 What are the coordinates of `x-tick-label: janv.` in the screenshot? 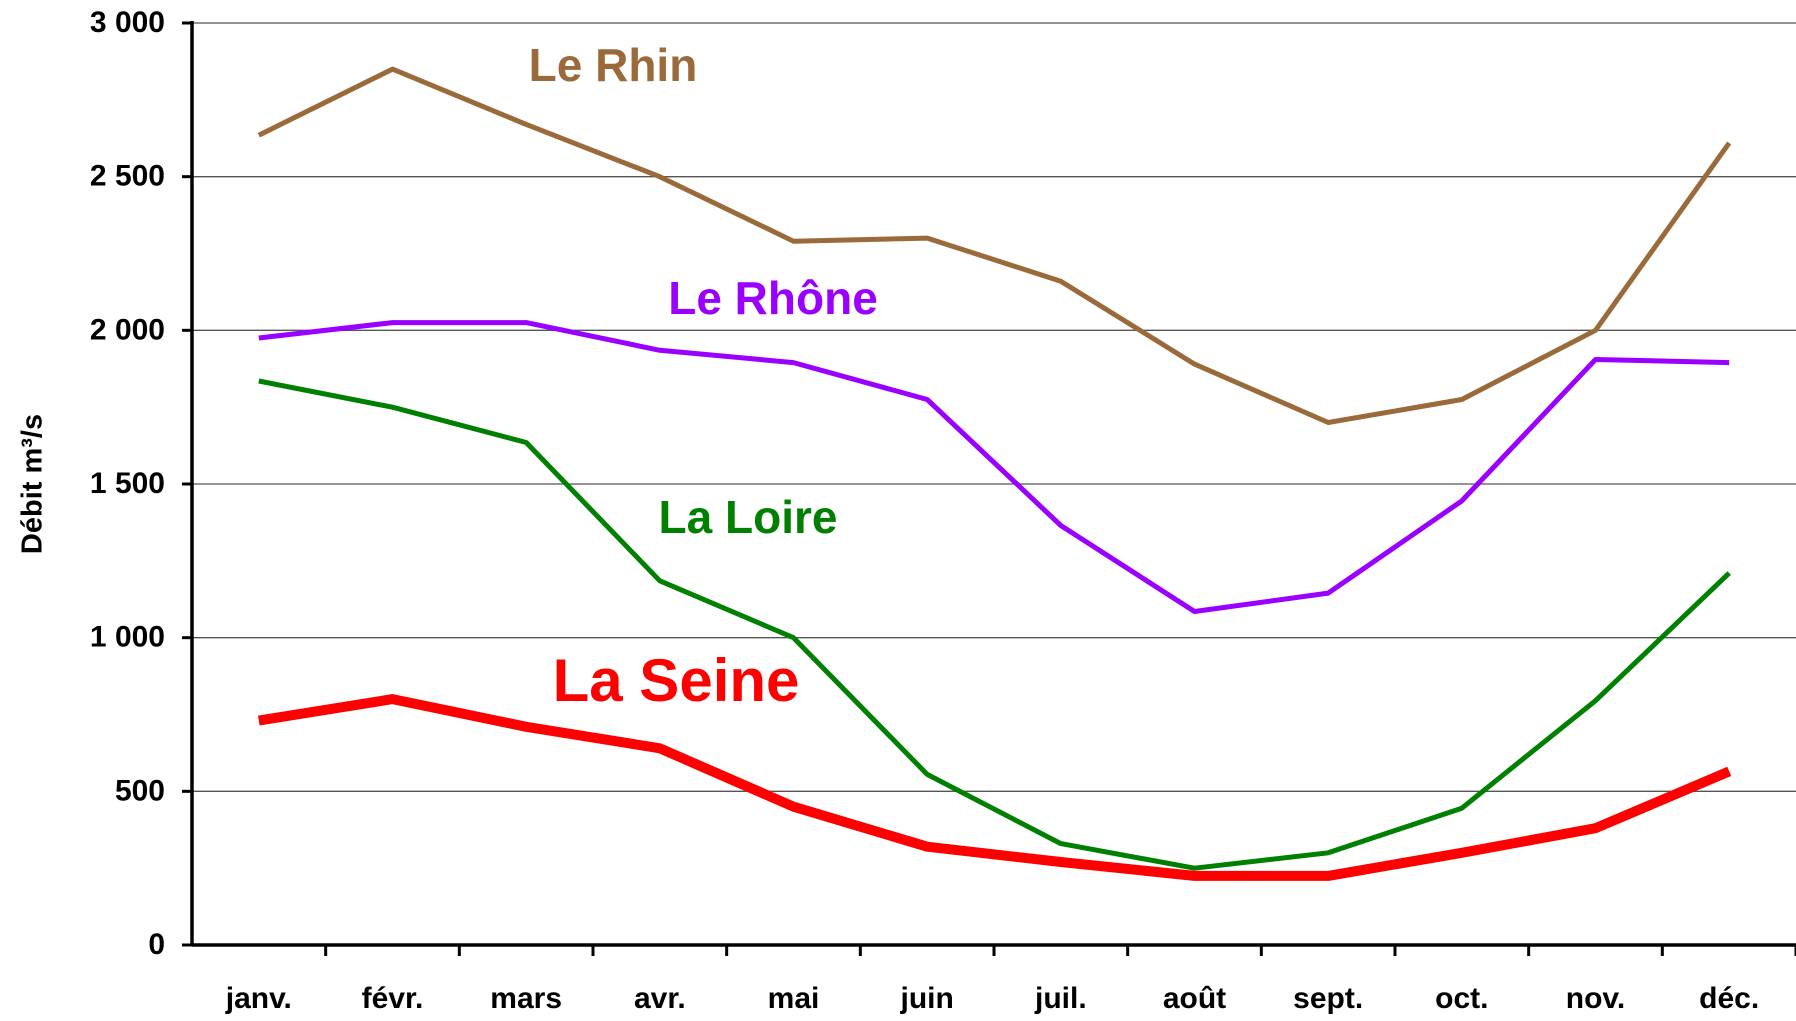 It's located at (258, 998).